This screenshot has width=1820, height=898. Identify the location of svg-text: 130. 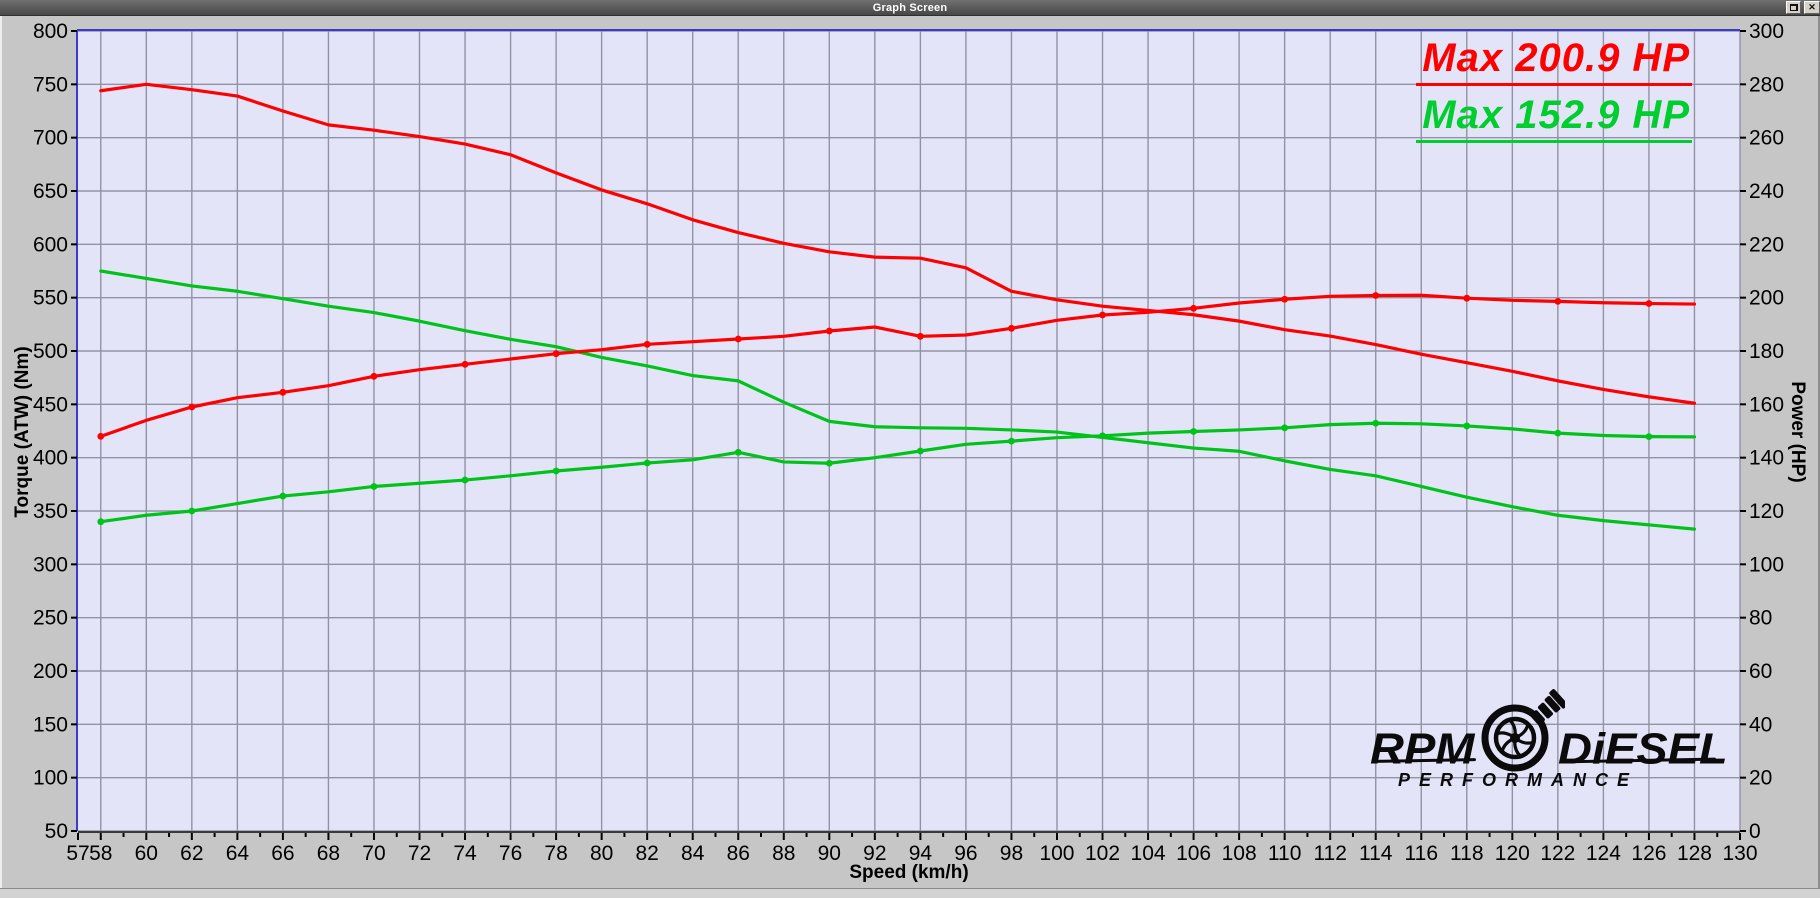
(1739, 853).